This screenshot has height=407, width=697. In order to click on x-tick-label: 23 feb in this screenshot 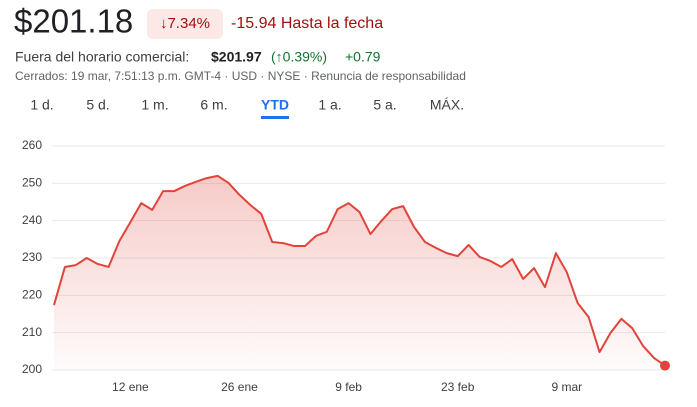, I will do `click(458, 387)`.